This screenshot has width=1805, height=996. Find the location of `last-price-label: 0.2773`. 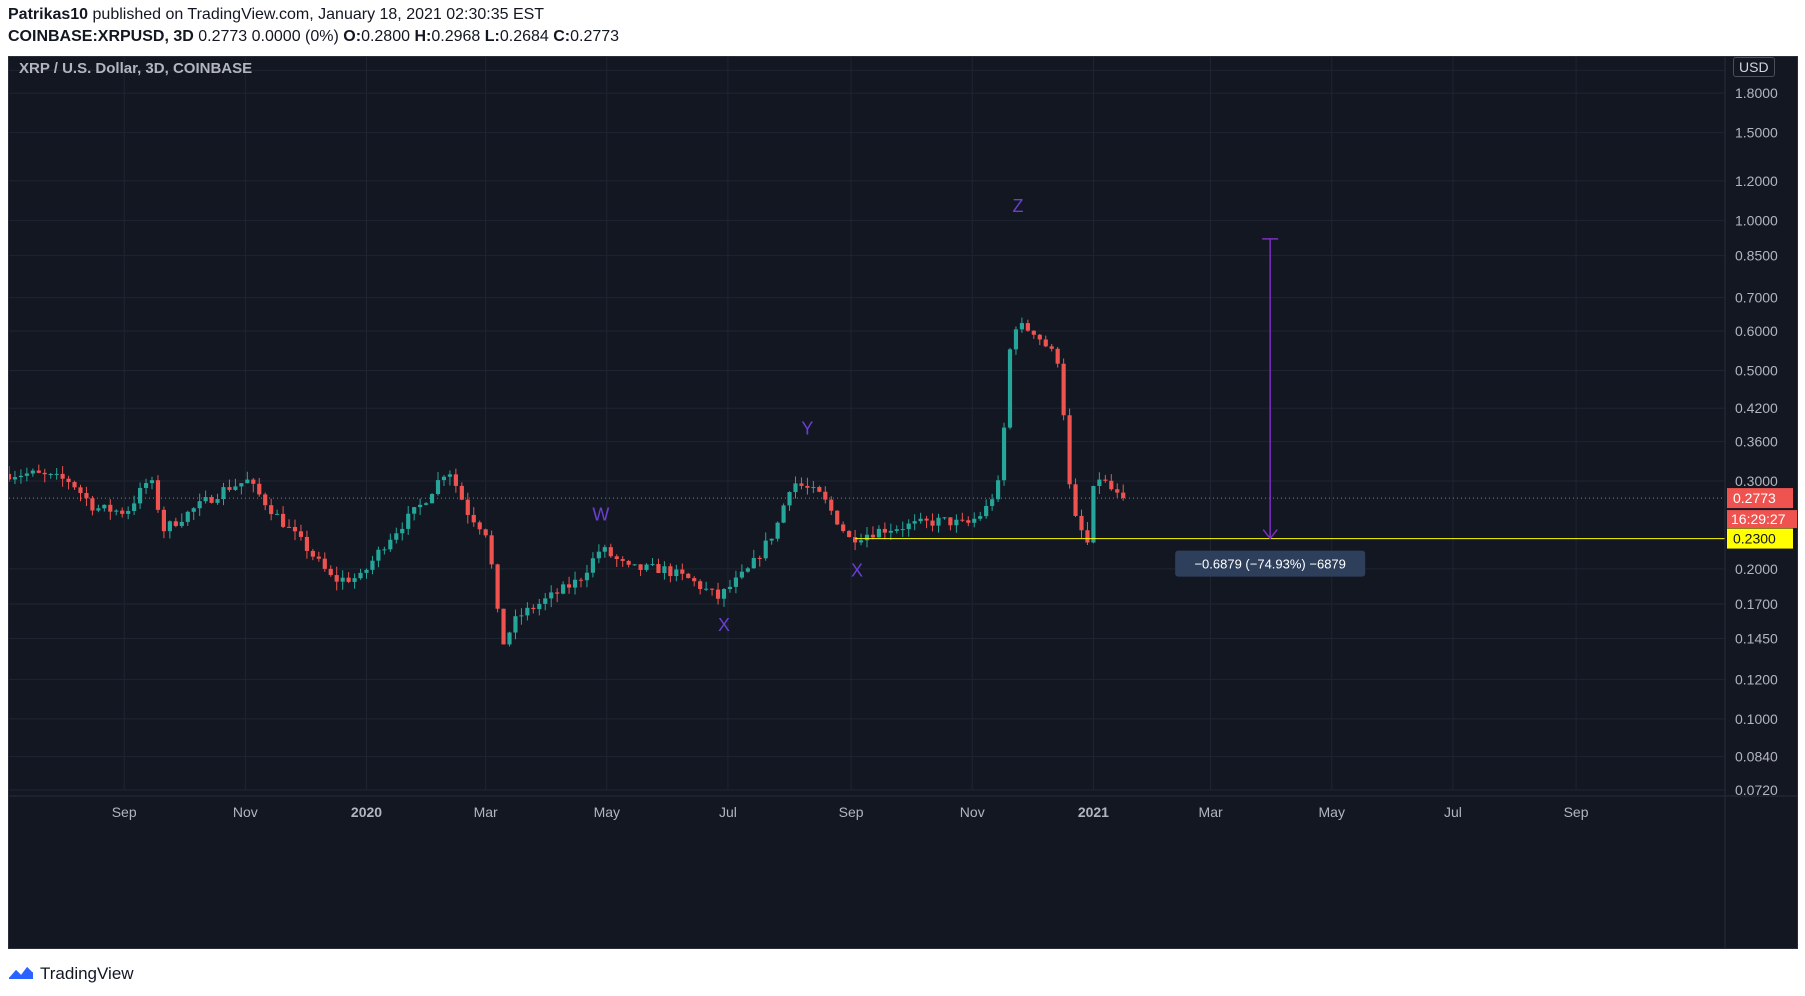

last-price-label: 0.2773 is located at coordinates (1754, 498).